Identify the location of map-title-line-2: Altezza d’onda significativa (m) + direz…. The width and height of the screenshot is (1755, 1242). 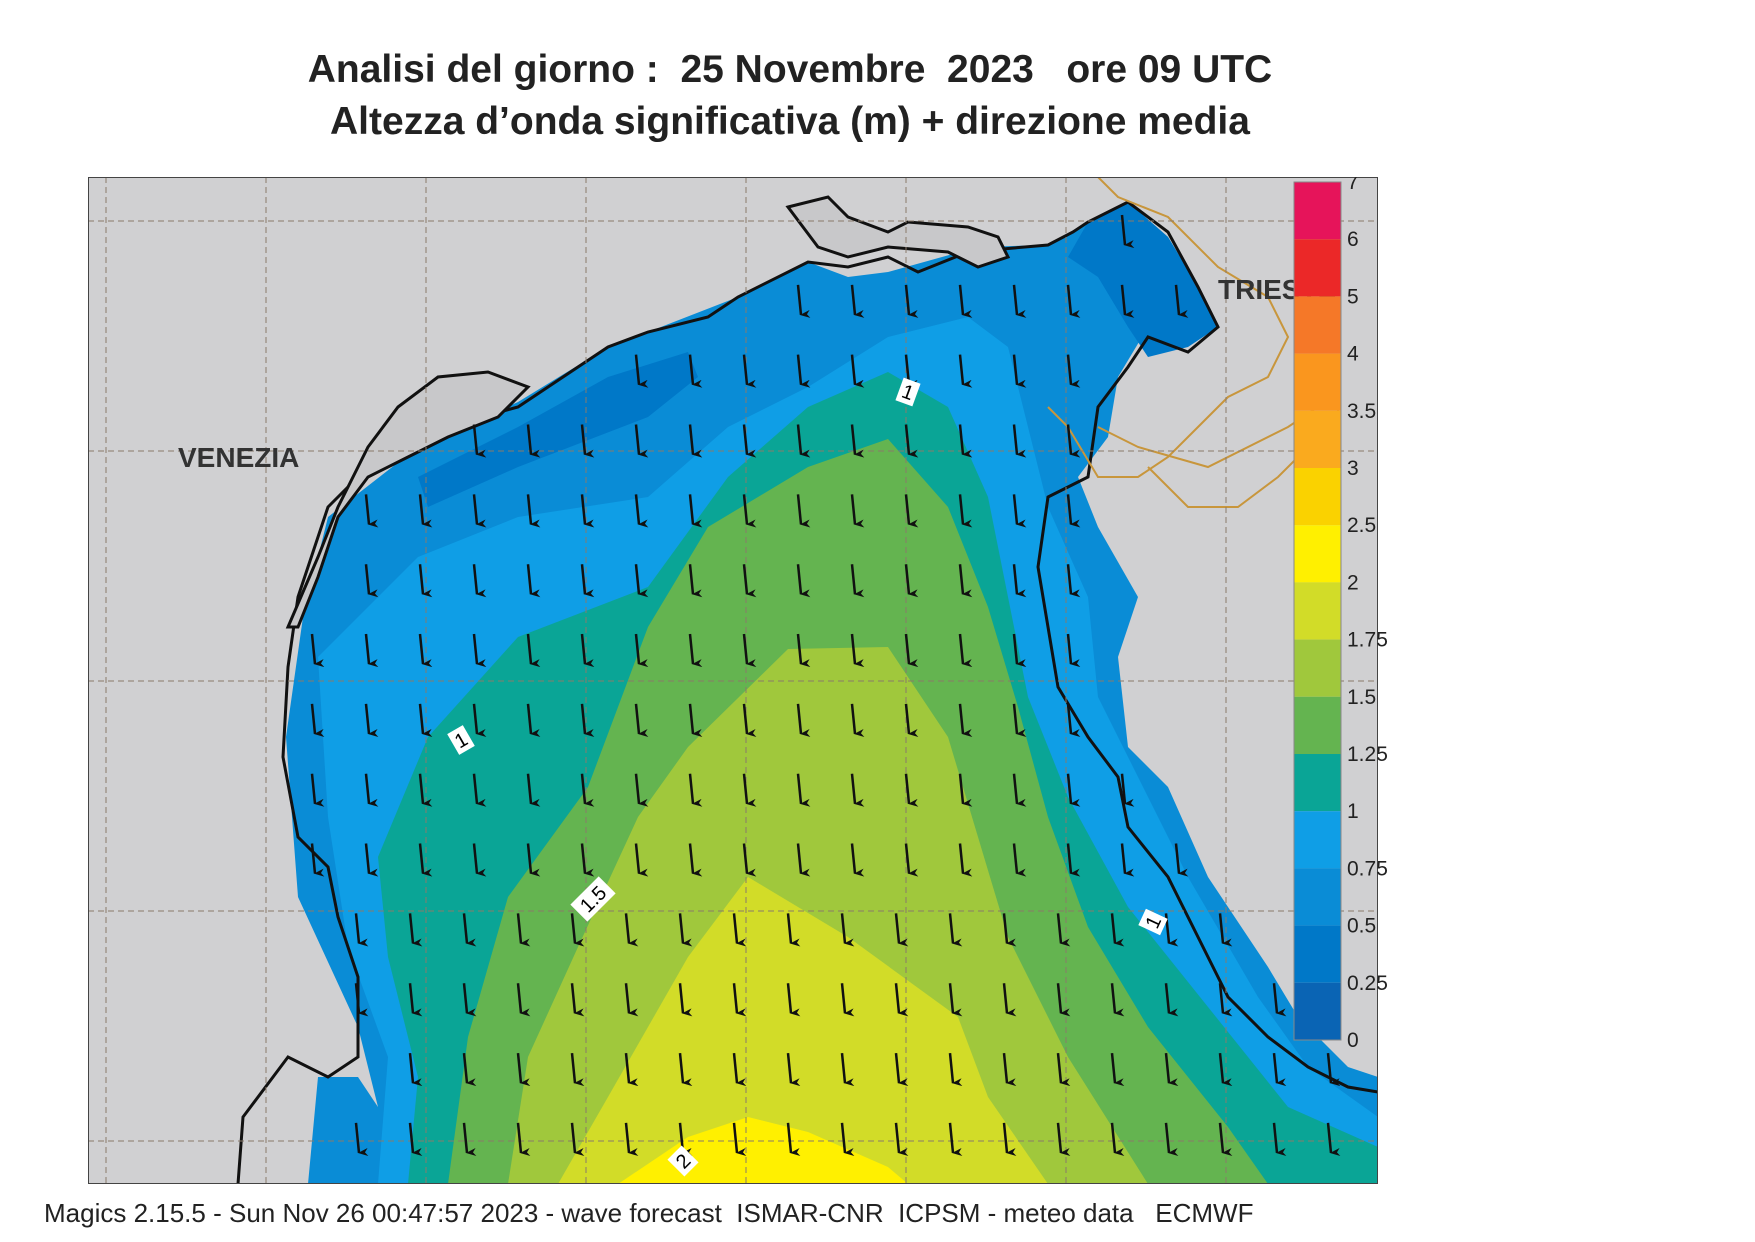
(790, 121).